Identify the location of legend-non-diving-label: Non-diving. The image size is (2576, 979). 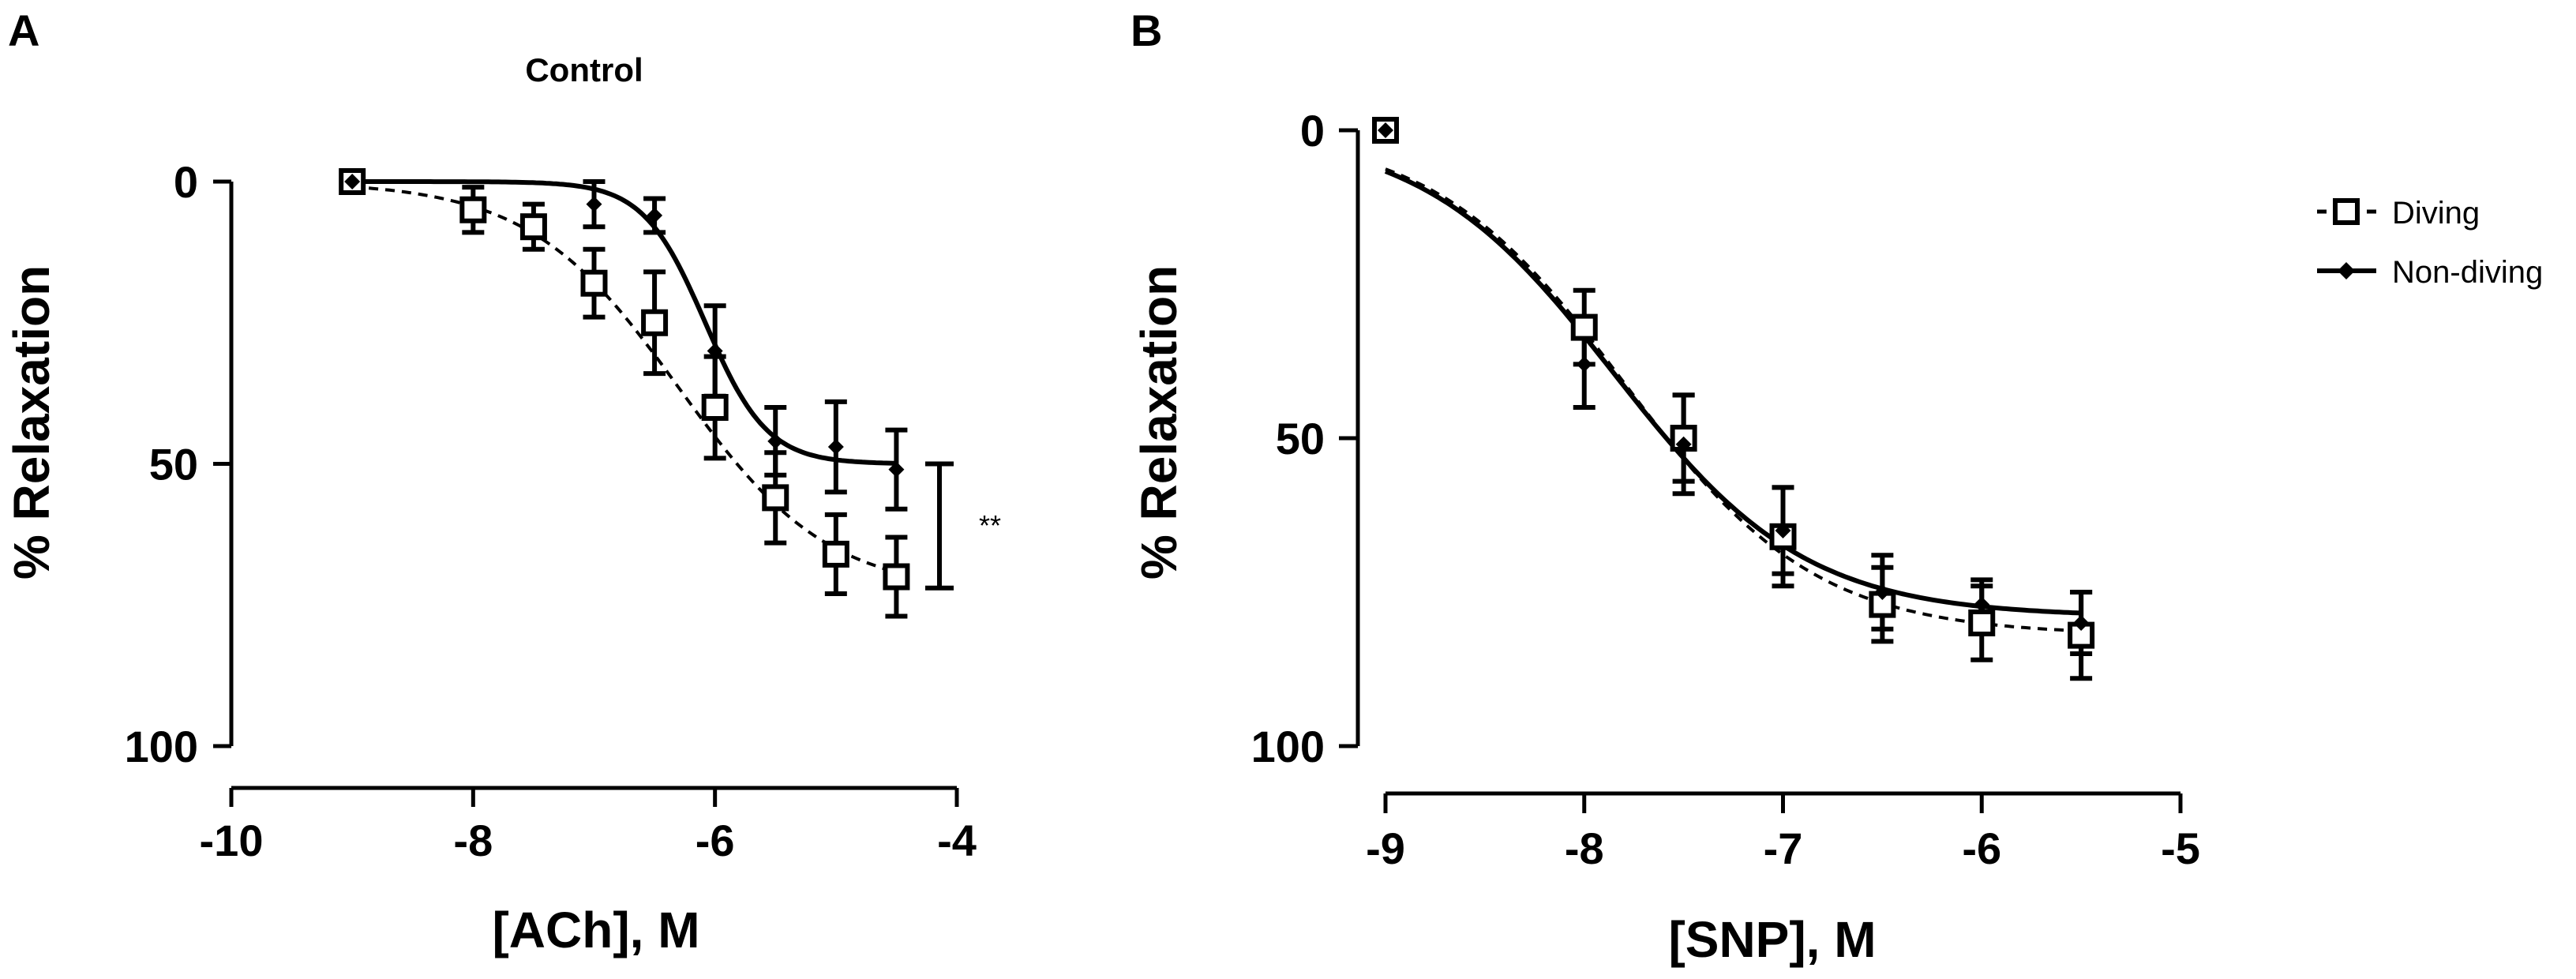
(2467, 272).